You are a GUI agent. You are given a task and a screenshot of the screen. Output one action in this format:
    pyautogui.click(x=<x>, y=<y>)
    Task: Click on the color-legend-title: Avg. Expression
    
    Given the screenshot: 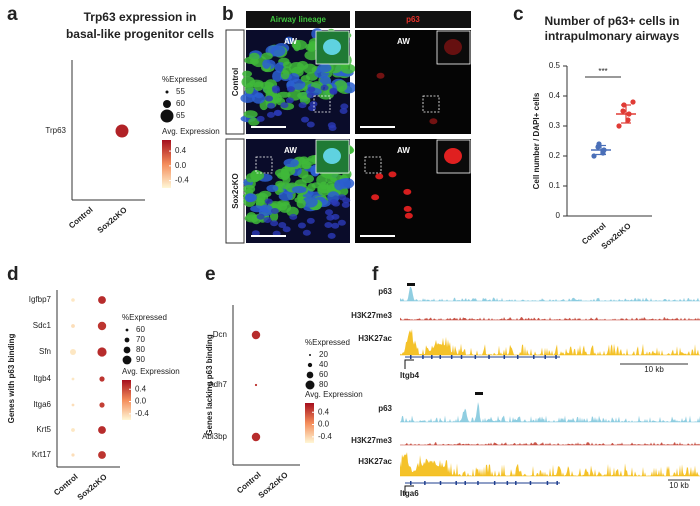 What is the action you would take?
    pyautogui.click(x=191, y=131)
    